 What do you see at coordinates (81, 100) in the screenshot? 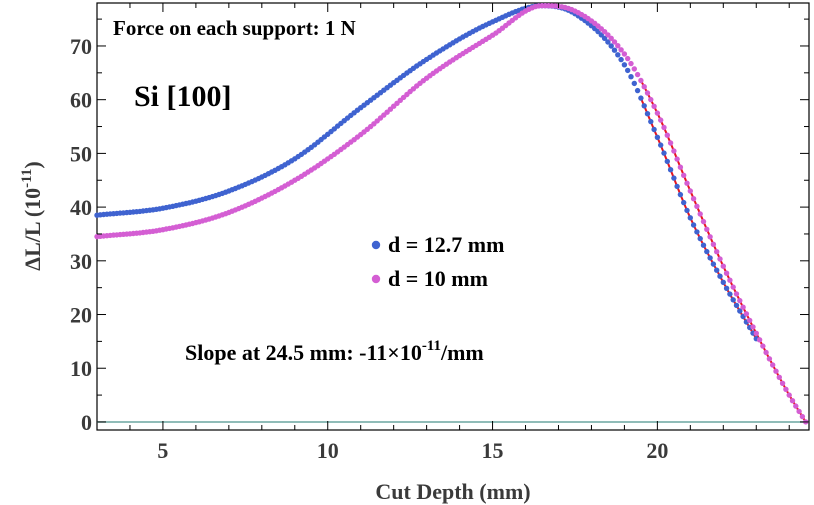
I see `y-tick-label: 60` at bounding box center [81, 100].